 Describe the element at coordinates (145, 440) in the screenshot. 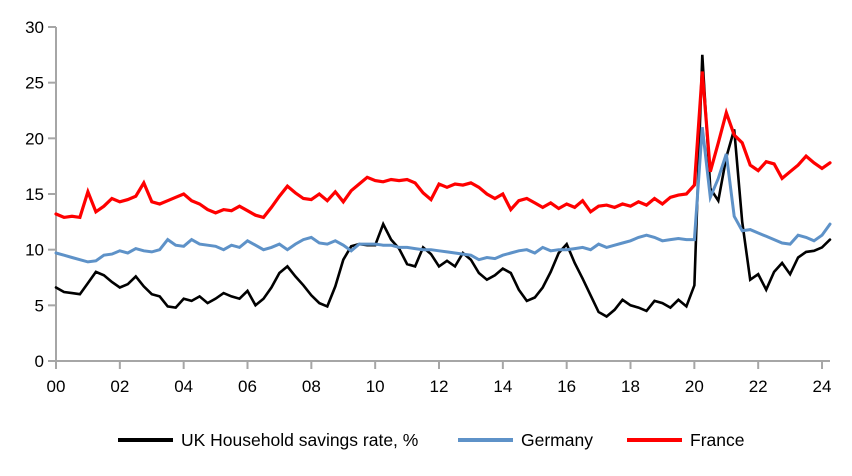

I see `uk-line-swatch` at that location.